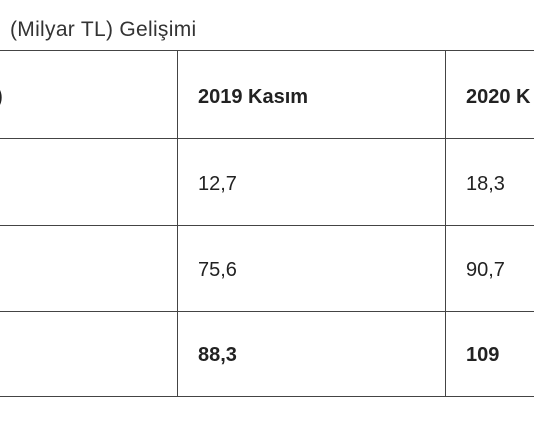 This screenshot has height=426, width=534. I want to click on table-cell: 12,7, so click(217, 184).